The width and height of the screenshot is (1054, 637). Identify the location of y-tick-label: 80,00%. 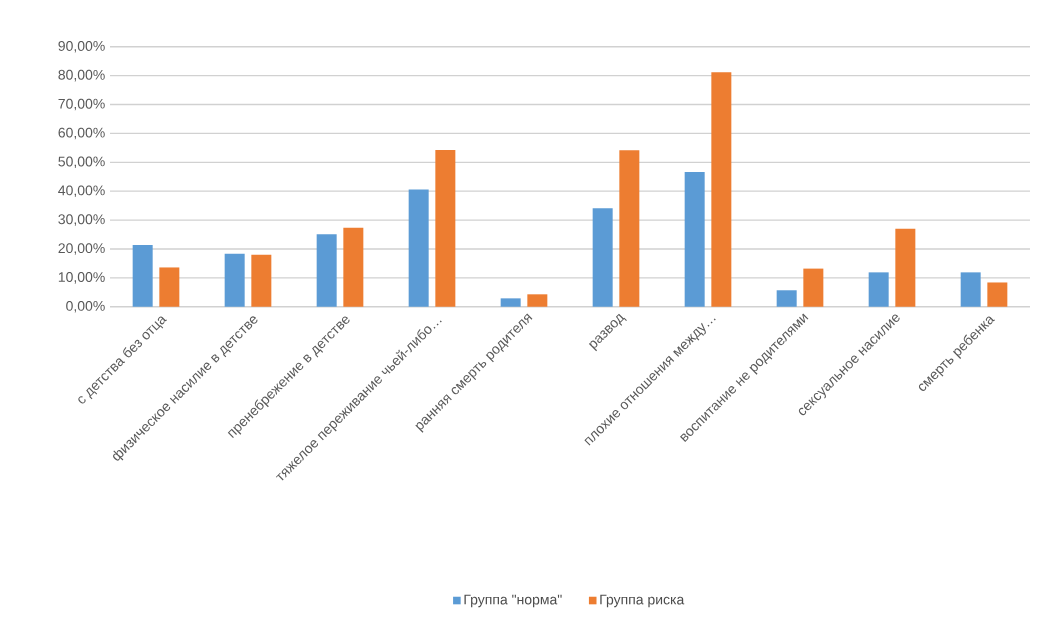
(81, 75).